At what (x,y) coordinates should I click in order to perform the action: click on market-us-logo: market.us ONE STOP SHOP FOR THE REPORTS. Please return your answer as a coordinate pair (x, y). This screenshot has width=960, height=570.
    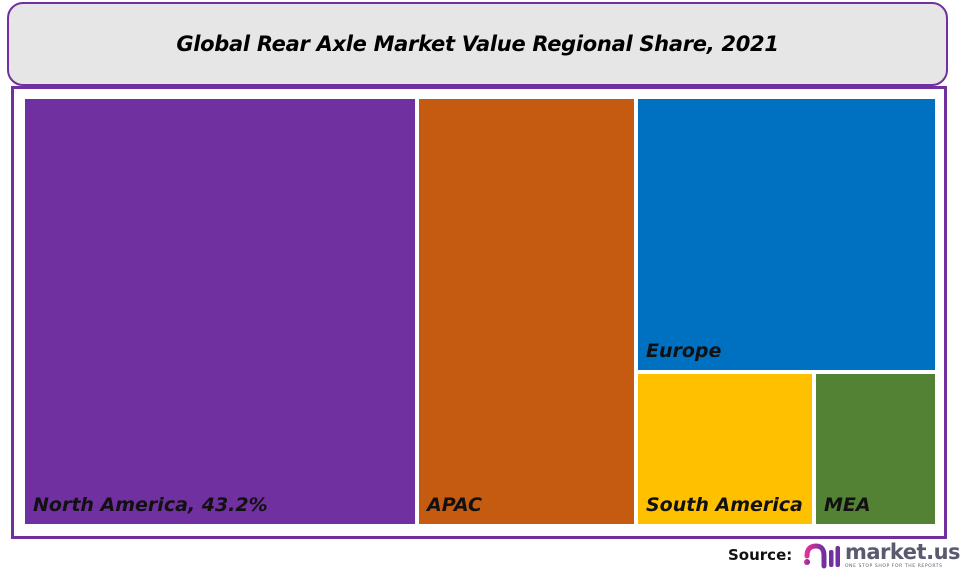
    Looking at the image, I should click on (881, 555).